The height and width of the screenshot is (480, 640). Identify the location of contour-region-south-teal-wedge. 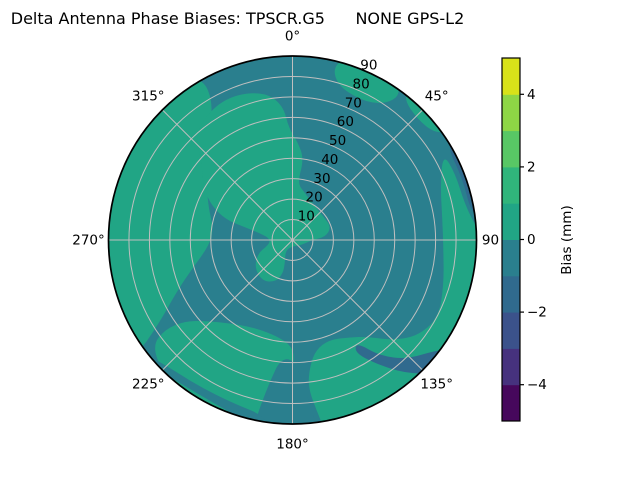
(285, 391).